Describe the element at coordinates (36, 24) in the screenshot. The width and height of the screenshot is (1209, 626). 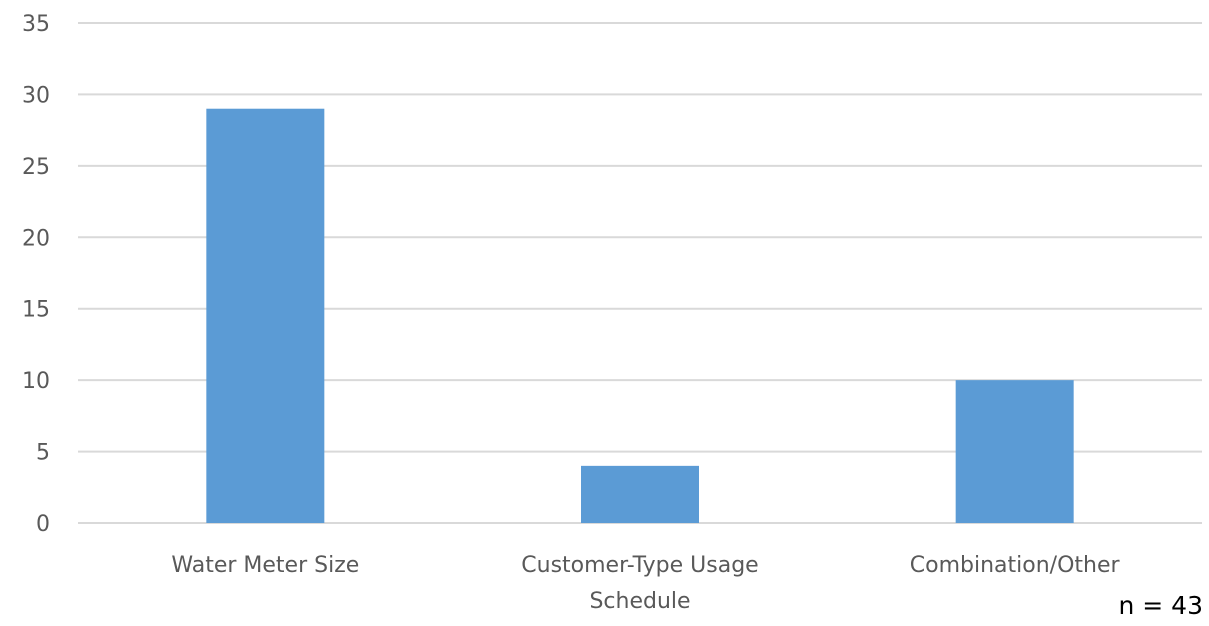
I see `y-tick-label: 35` at that location.